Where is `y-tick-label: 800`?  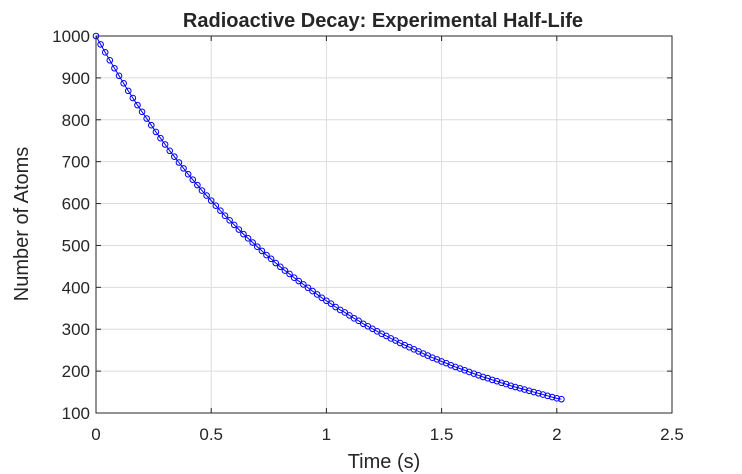 y-tick-label: 800 is located at coordinates (76, 120).